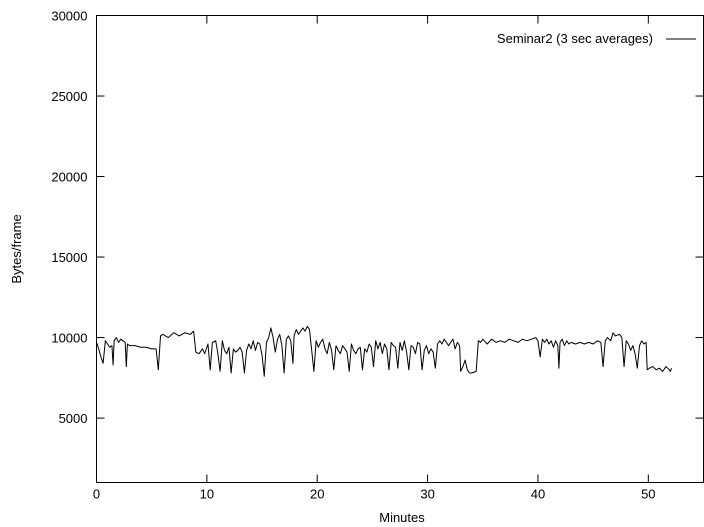 The image size is (704, 527). Describe the element at coordinates (575, 38) in the screenshot. I see `legend-label: Seminar2 (3 sec averages)` at that location.